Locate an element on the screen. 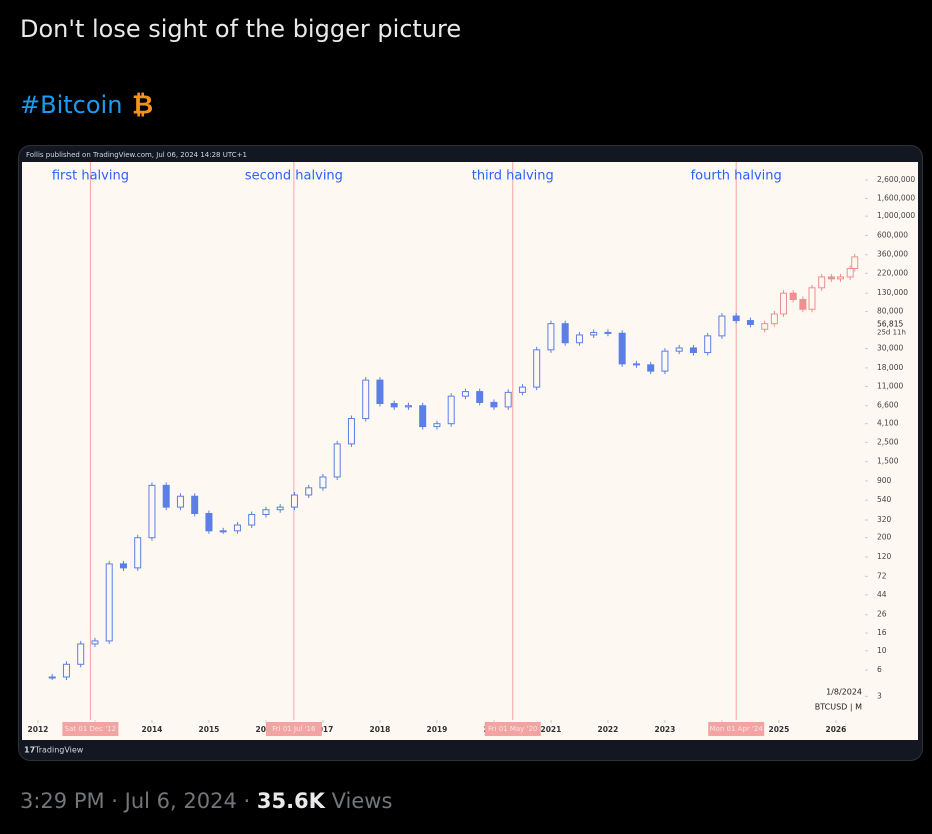  y-tick-label: 44 is located at coordinates (882, 594).